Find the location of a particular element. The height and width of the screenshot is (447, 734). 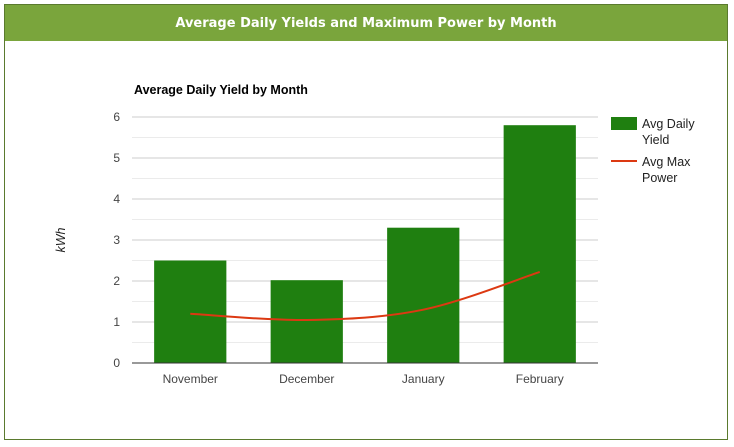

legend-label: Avg Daily is located at coordinates (668, 124).